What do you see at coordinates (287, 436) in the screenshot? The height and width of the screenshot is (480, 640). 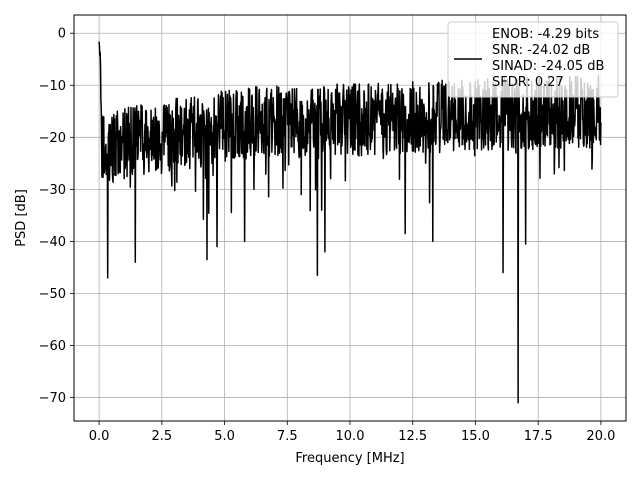 I see `x-tick-label: 7.5` at bounding box center [287, 436].